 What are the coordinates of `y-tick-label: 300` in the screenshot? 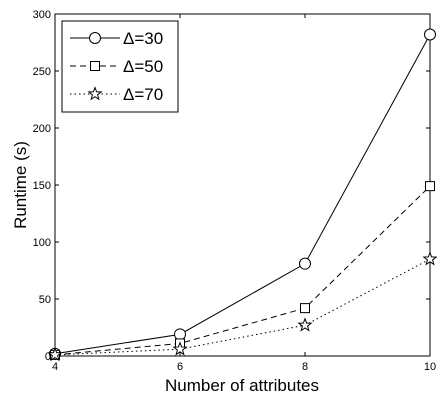 It's located at (42, 15).